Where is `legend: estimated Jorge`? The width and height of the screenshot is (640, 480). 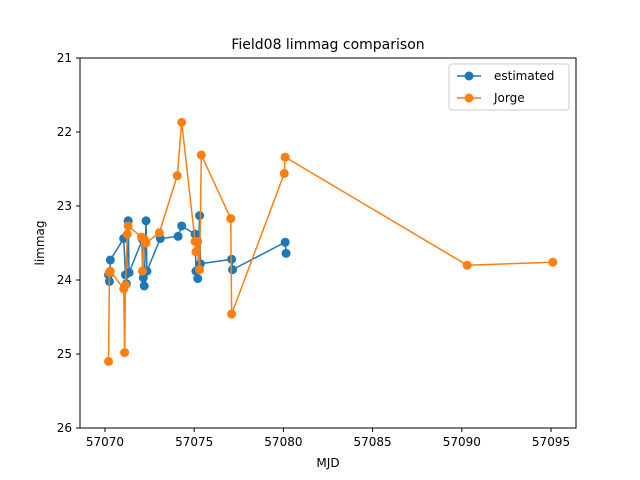 legend: estimated Jorge is located at coordinates (509, 87).